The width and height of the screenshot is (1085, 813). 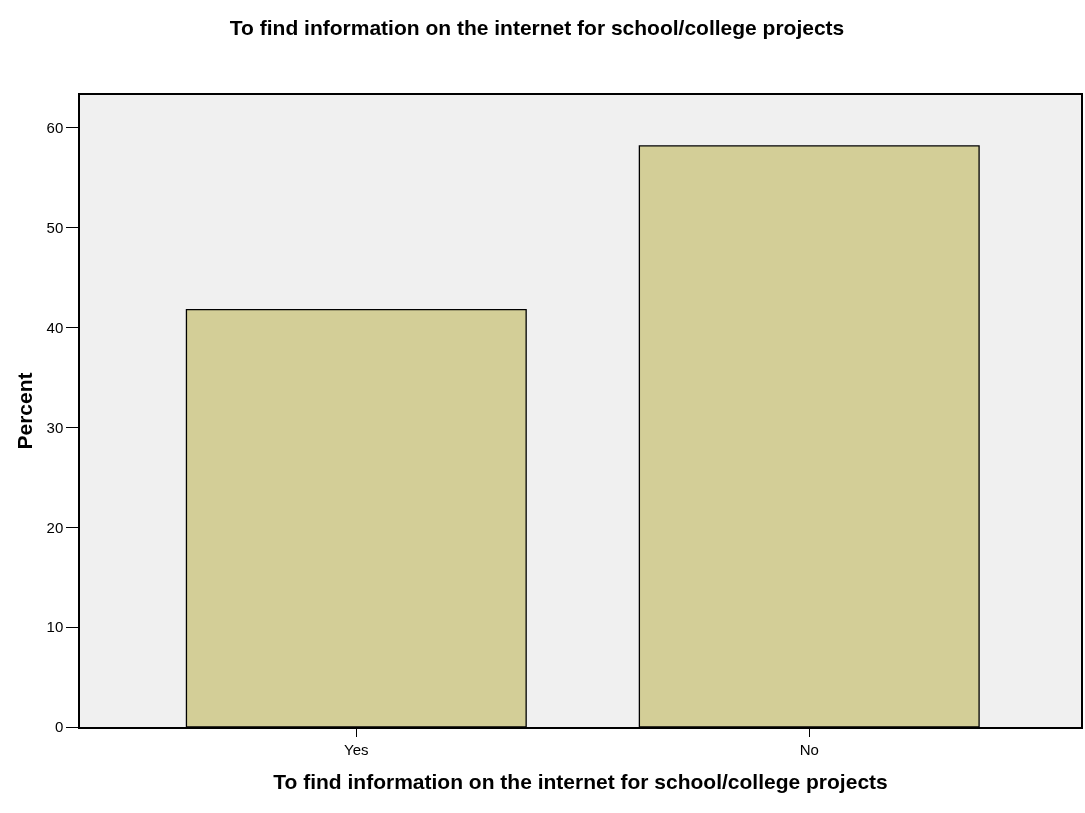 I want to click on y-tick-label: 60, so click(x=55, y=128).